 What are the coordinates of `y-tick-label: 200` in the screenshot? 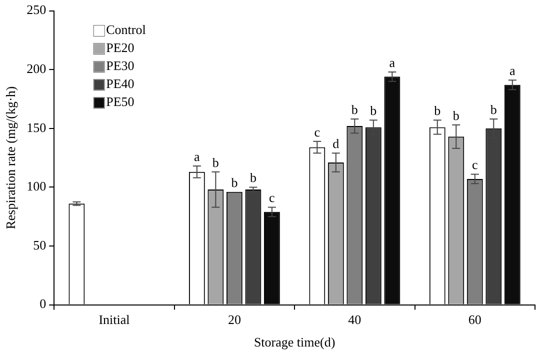 It's located at (36, 68).